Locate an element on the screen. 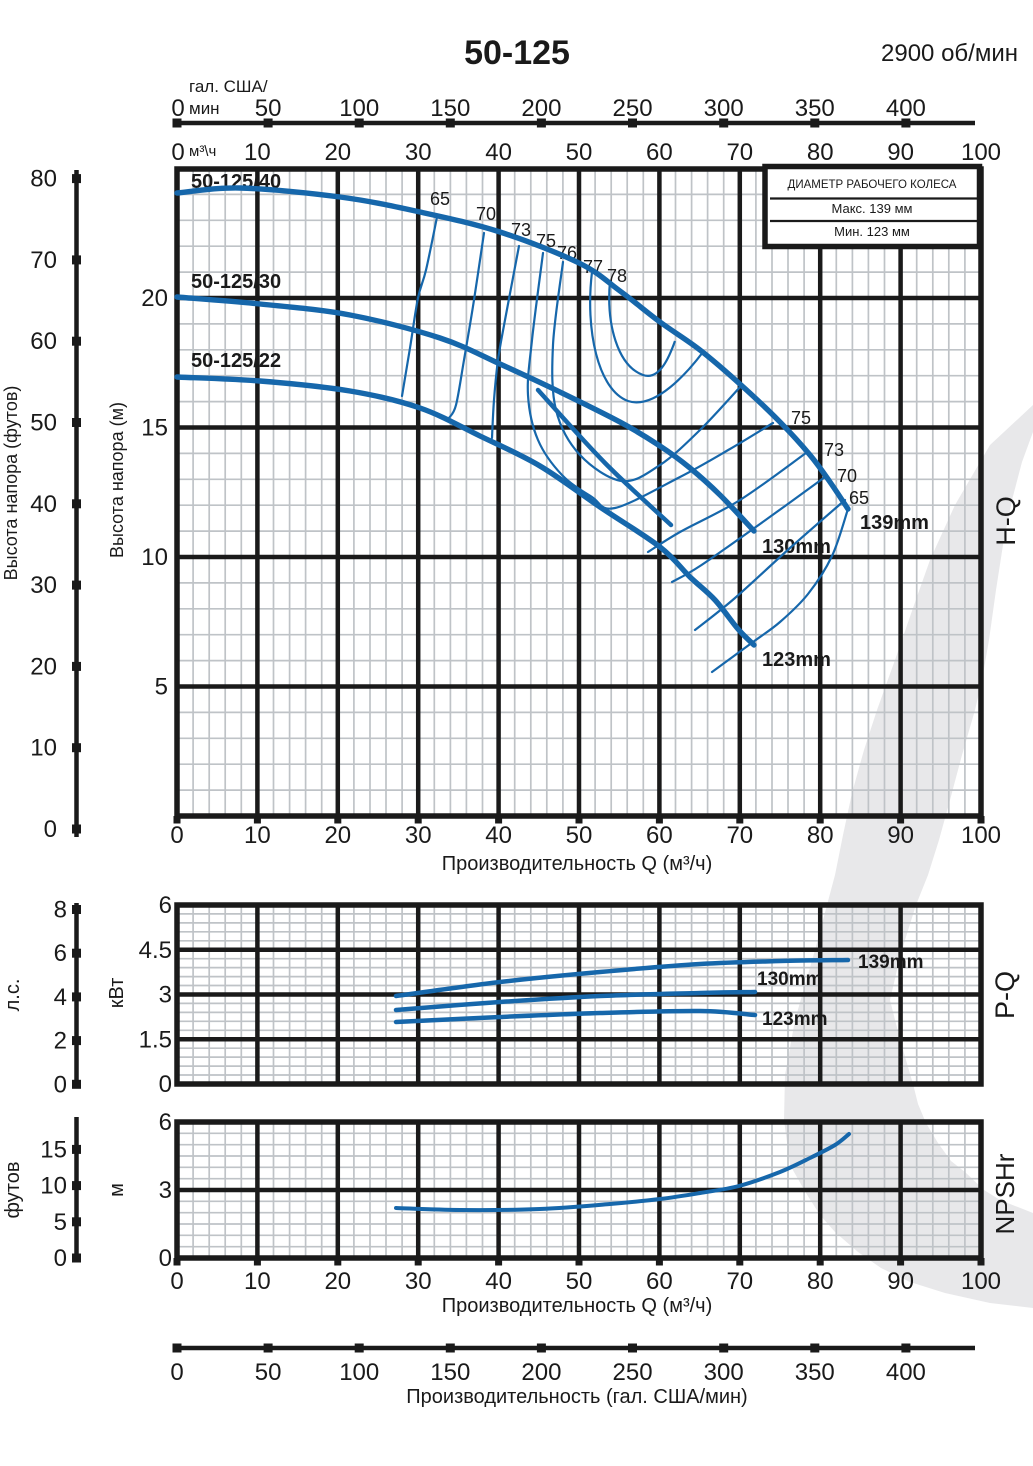 The width and height of the screenshot is (1033, 1466). svg-text: гал. США/ is located at coordinates (228, 86).